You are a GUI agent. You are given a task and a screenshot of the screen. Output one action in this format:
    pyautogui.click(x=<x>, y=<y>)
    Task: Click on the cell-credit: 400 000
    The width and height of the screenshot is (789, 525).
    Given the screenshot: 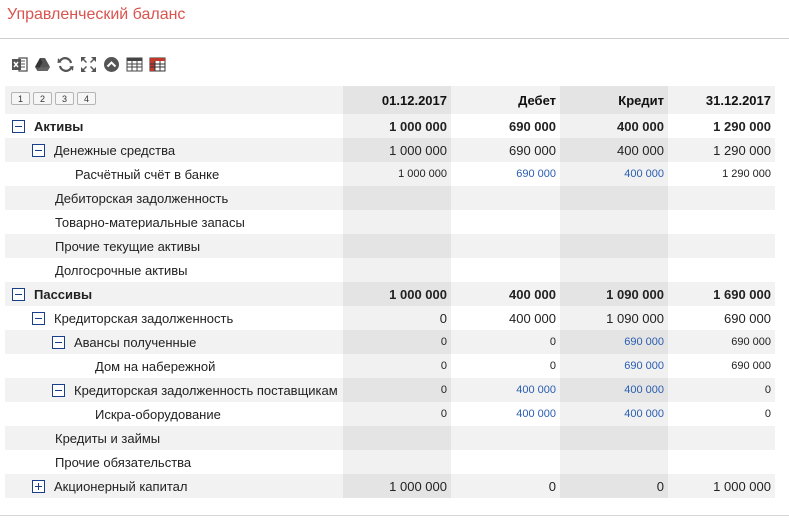 What is the action you would take?
    pyautogui.click(x=614, y=126)
    